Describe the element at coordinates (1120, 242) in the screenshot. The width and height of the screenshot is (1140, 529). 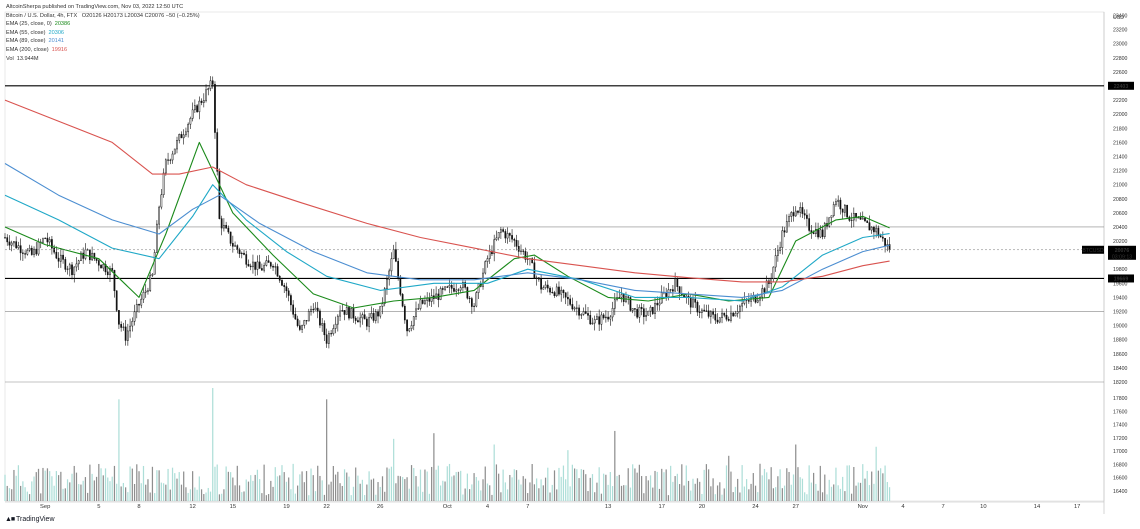
I see `price-tick-label: 20200` at that location.